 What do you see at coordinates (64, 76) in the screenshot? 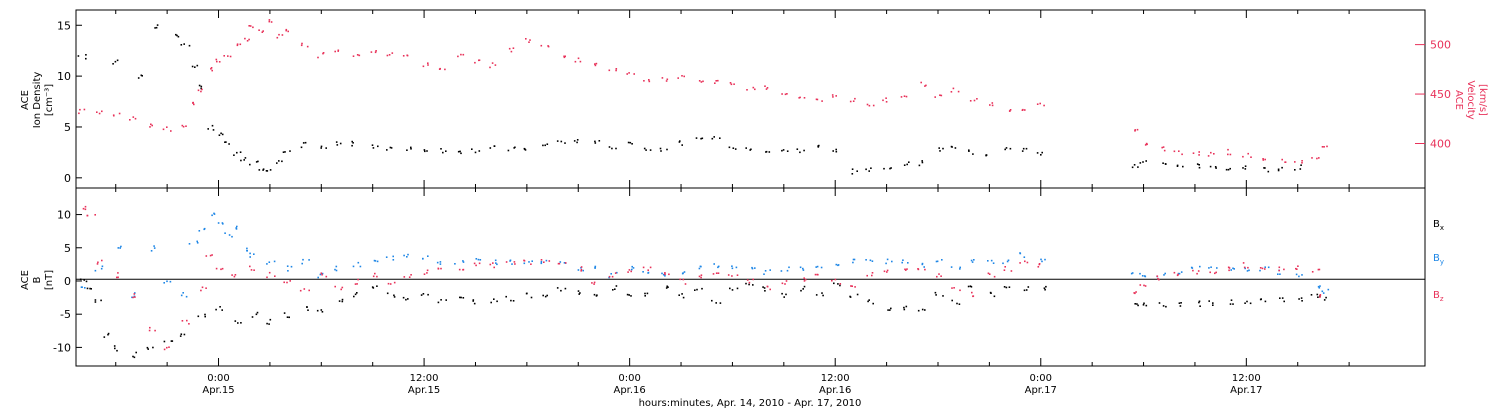
I see `top-left-tick-label: 10` at bounding box center [64, 76].